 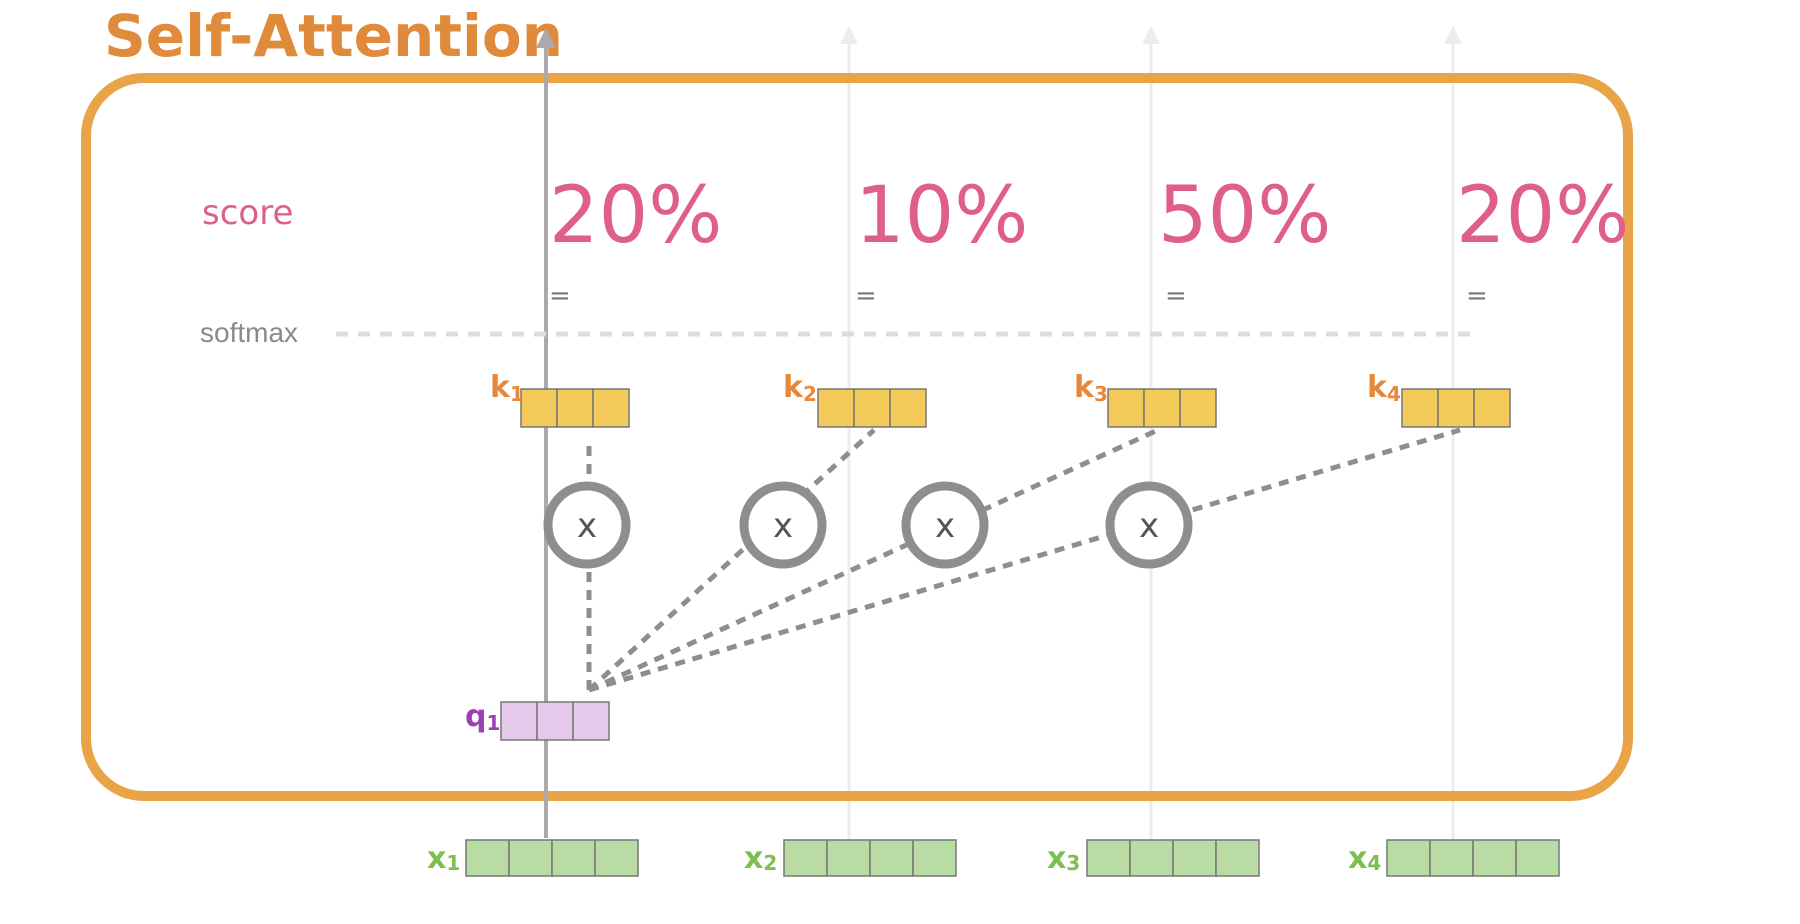 What do you see at coordinates (333, 36) in the screenshot?
I see `diagram-title: Self-Attention` at bounding box center [333, 36].